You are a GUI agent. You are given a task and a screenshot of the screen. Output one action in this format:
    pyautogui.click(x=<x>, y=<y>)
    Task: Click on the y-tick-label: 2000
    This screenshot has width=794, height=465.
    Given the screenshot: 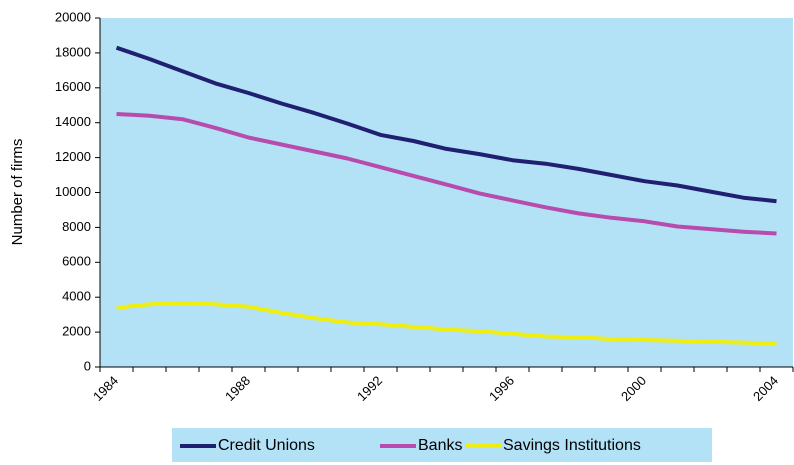 What is the action you would take?
    pyautogui.click(x=76, y=331)
    